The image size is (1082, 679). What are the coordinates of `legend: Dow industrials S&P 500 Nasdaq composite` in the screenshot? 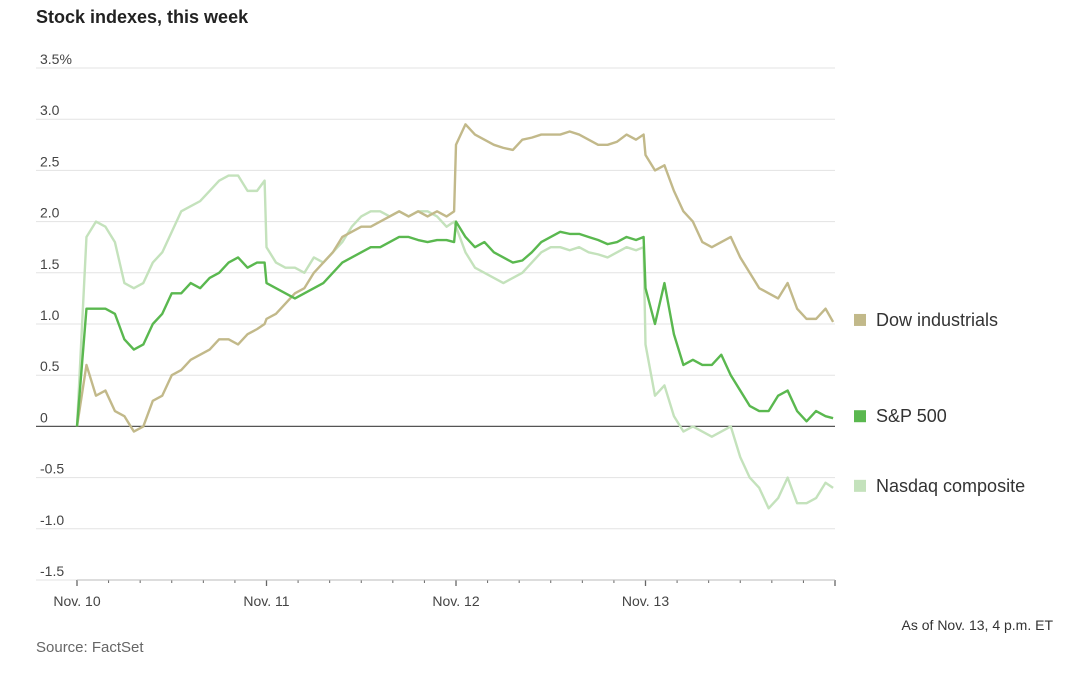 It's located at (939, 403).